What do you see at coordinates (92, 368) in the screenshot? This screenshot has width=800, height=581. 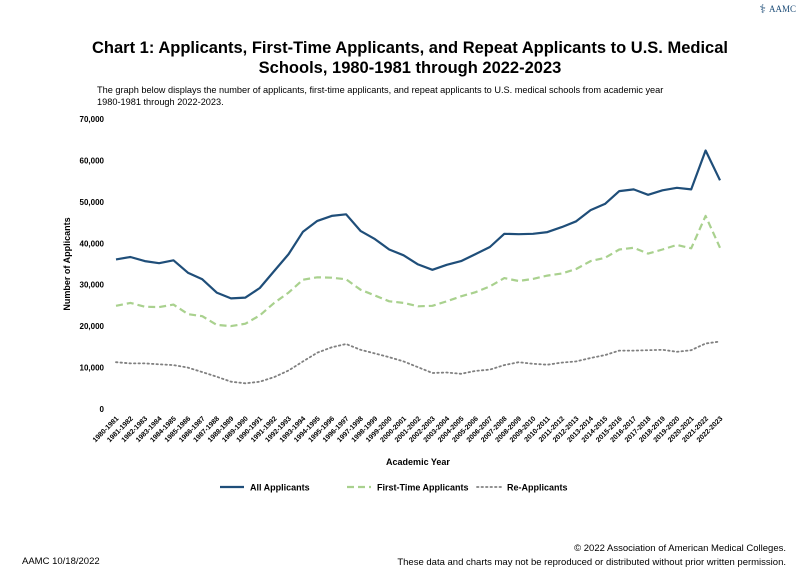 I see `y-tick-label: 10,000` at bounding box center [92, 368].